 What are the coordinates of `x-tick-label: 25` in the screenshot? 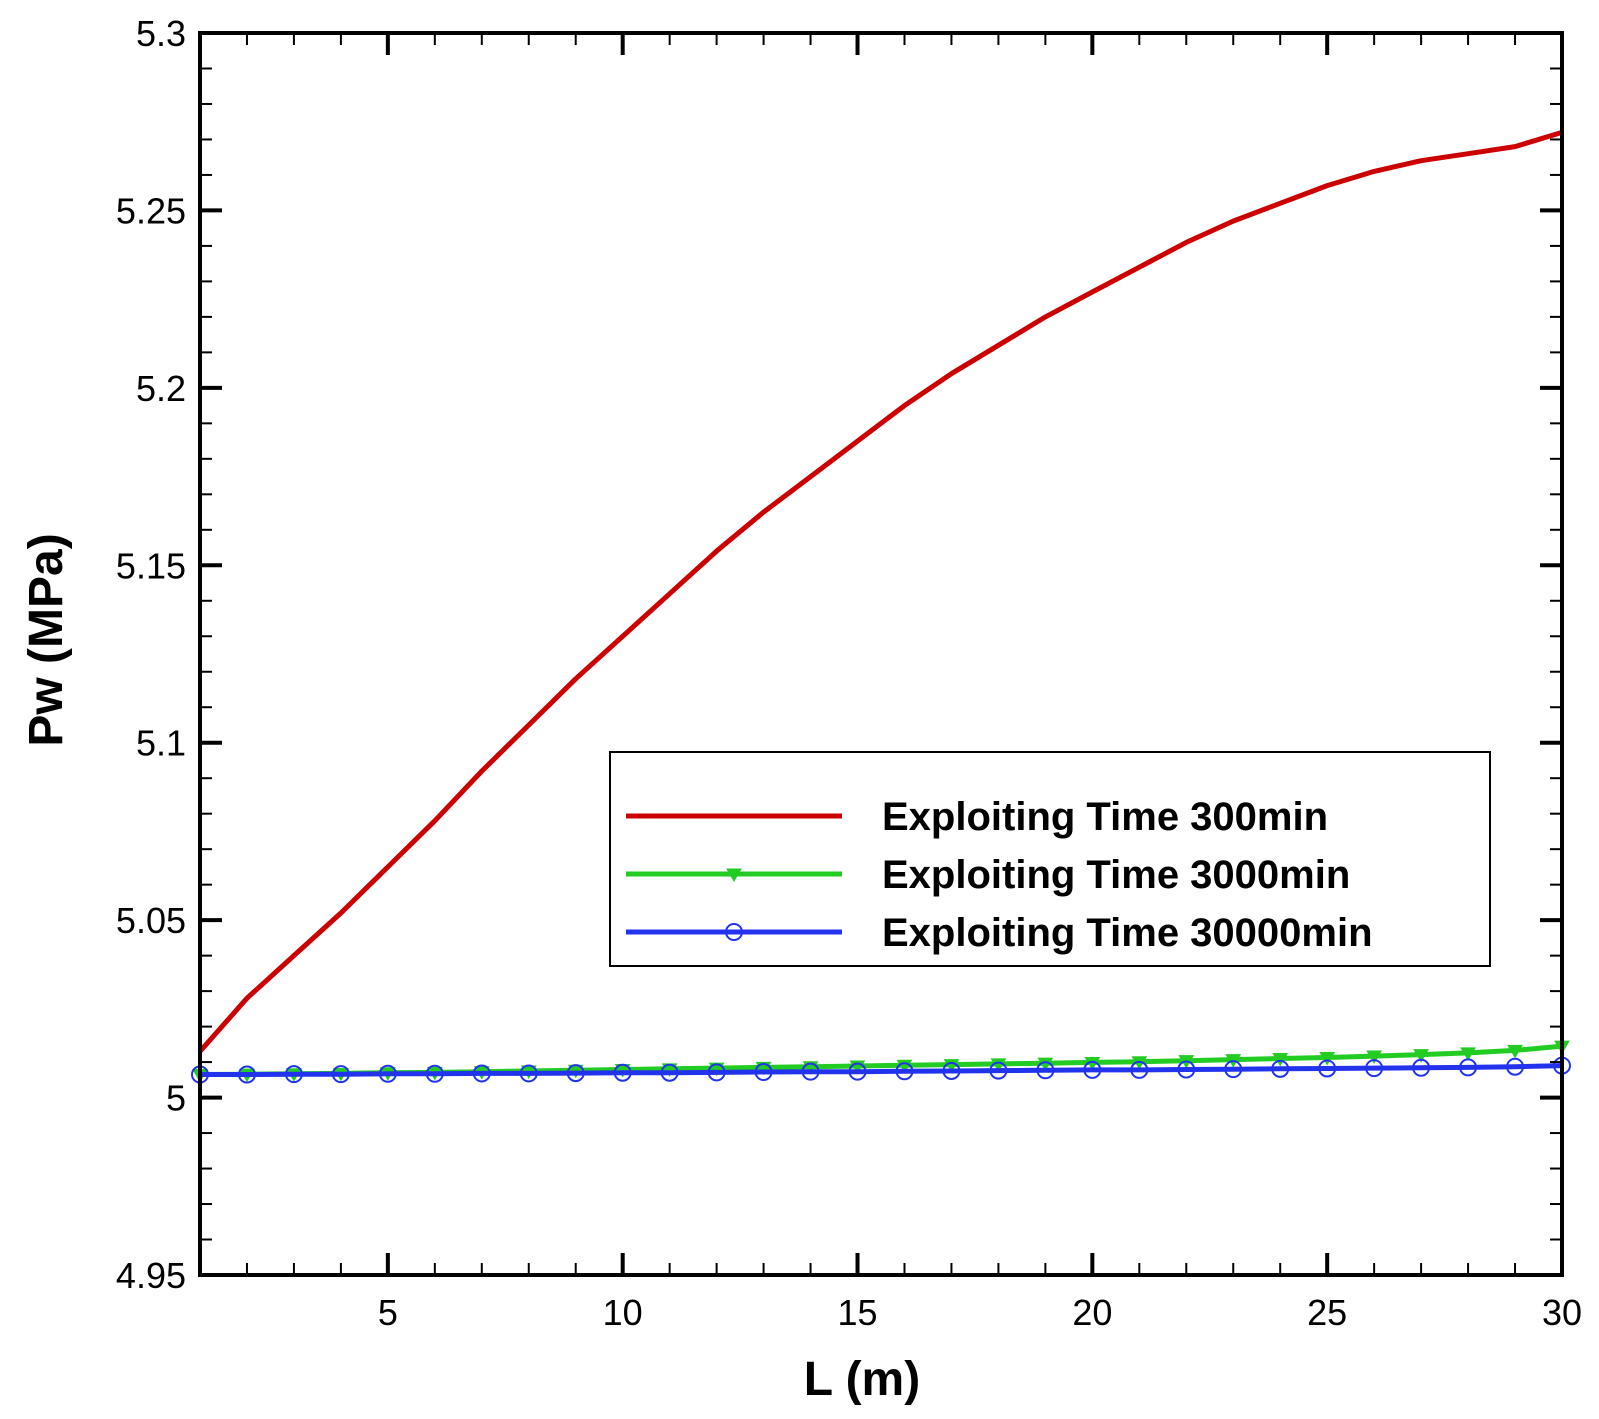 It's located at (1327, 1312).